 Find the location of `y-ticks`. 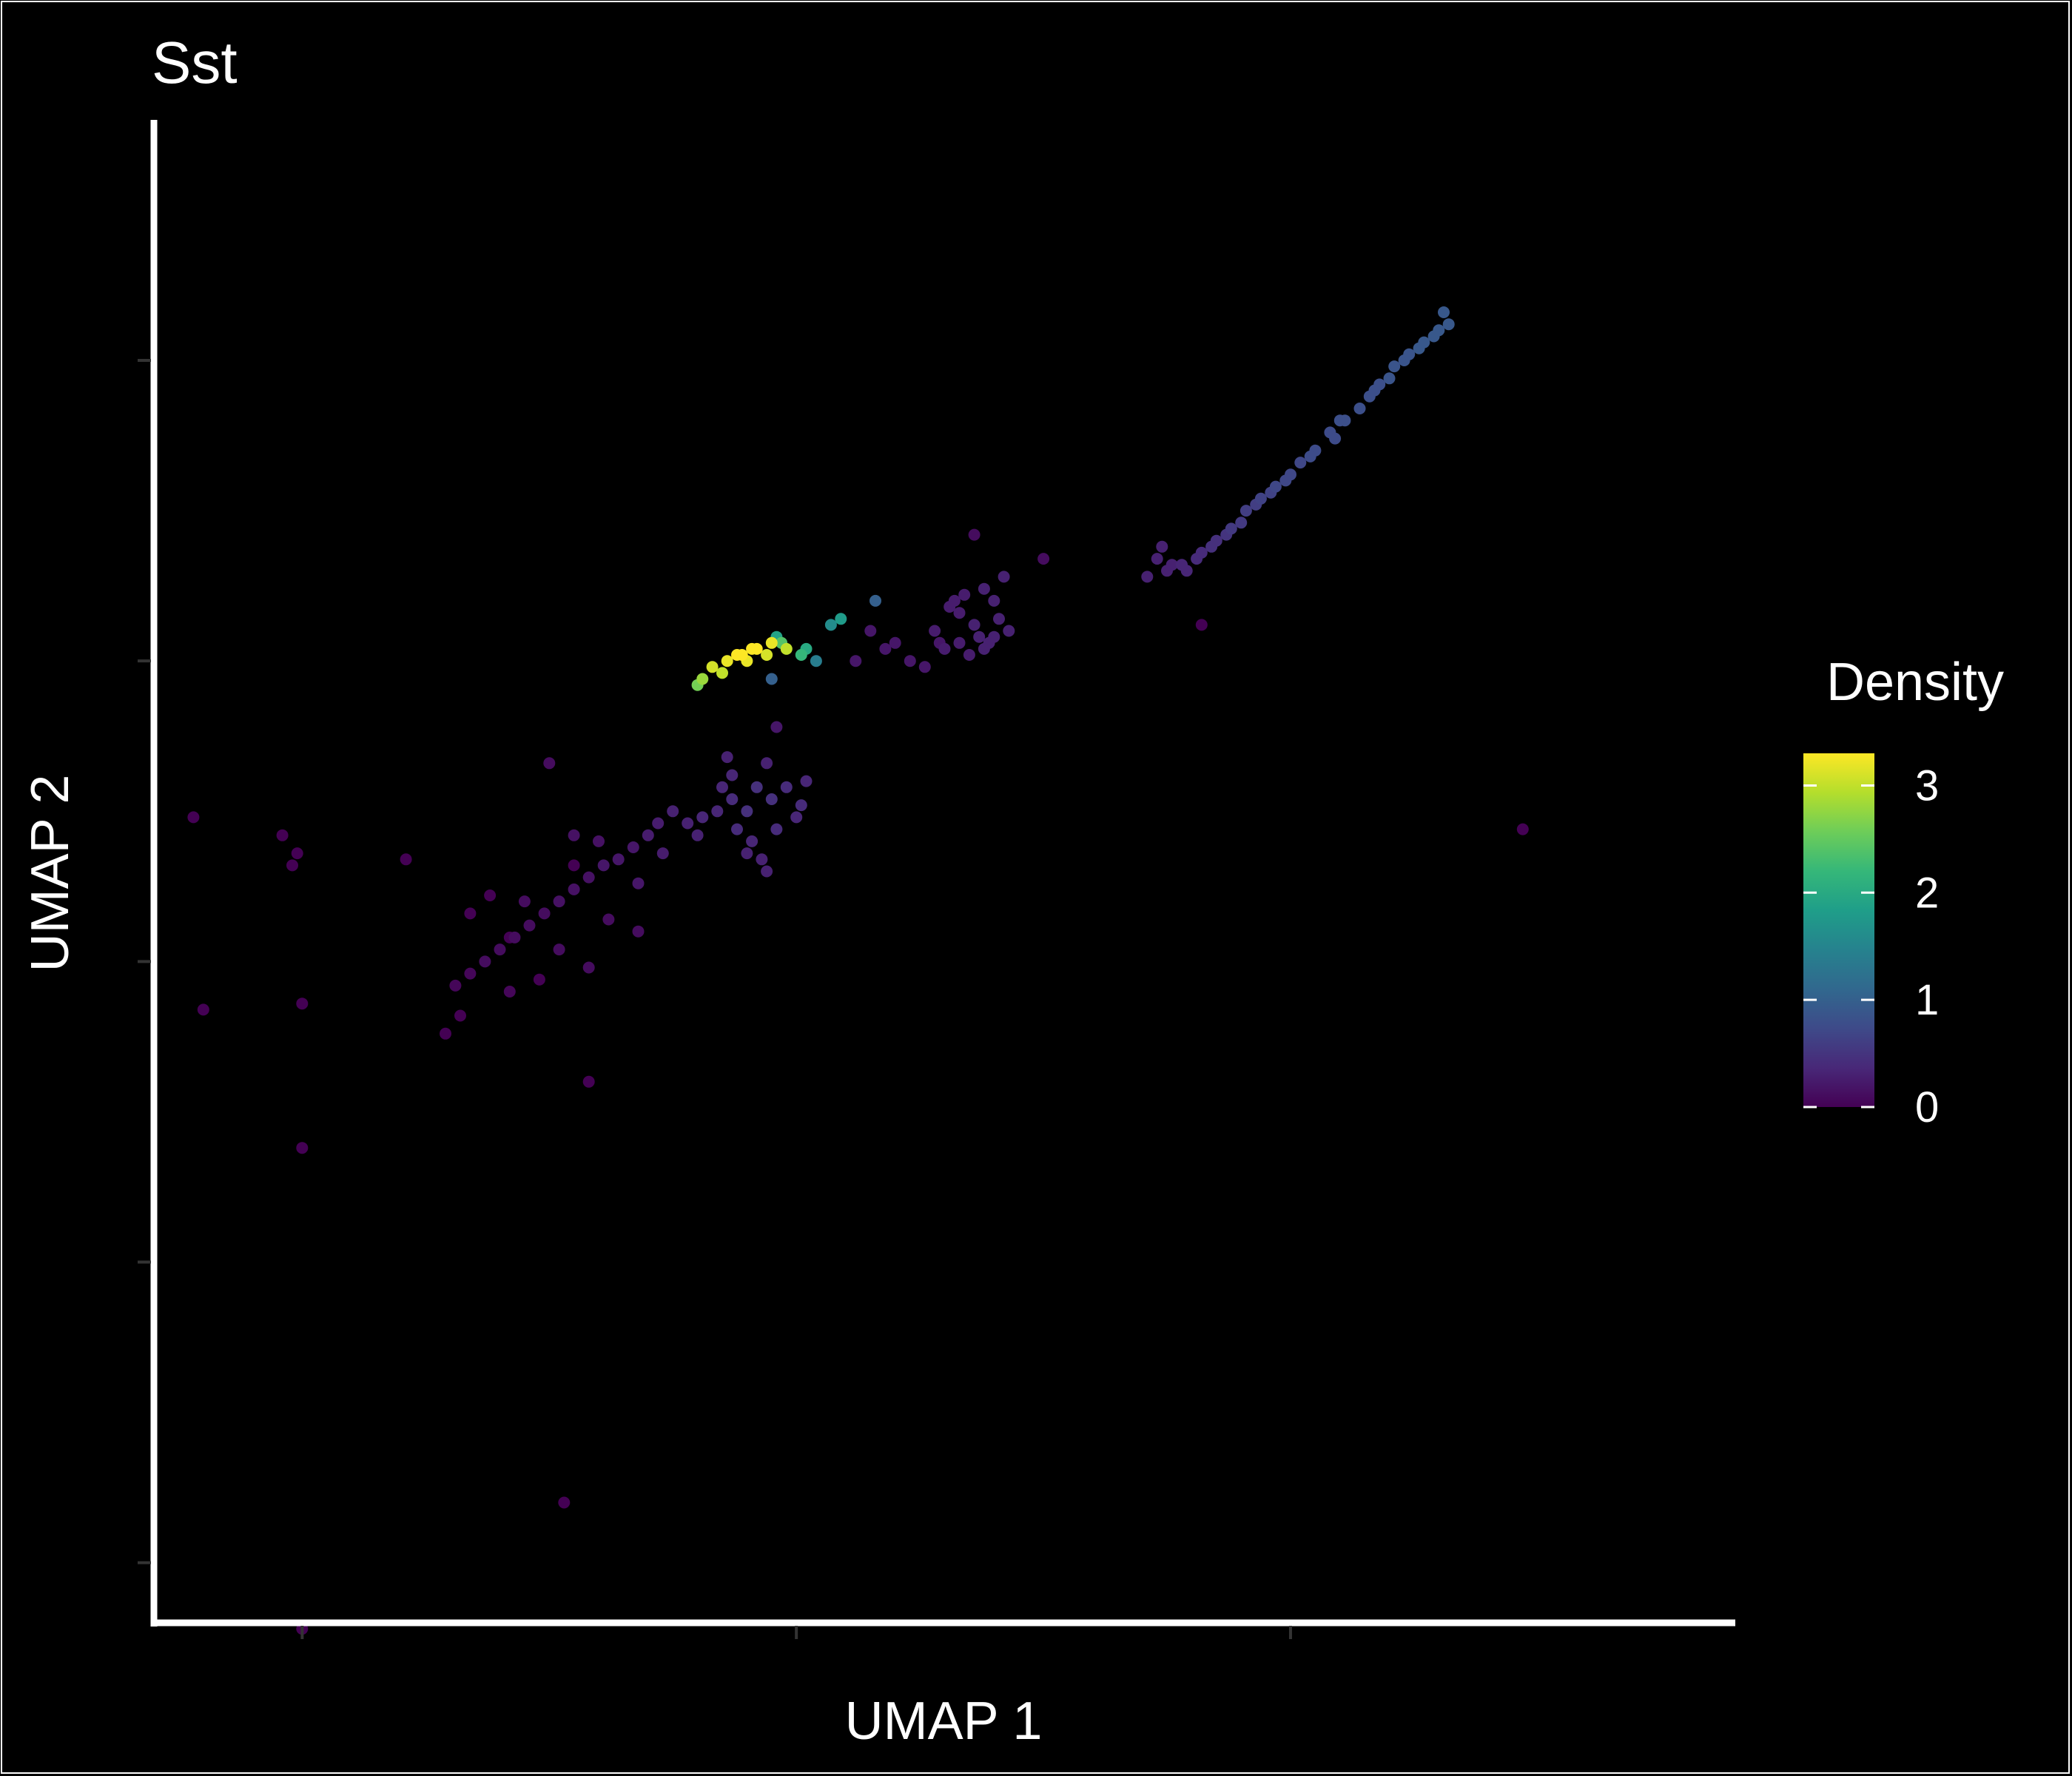

y-ticks is located at coordinates (144, 961).